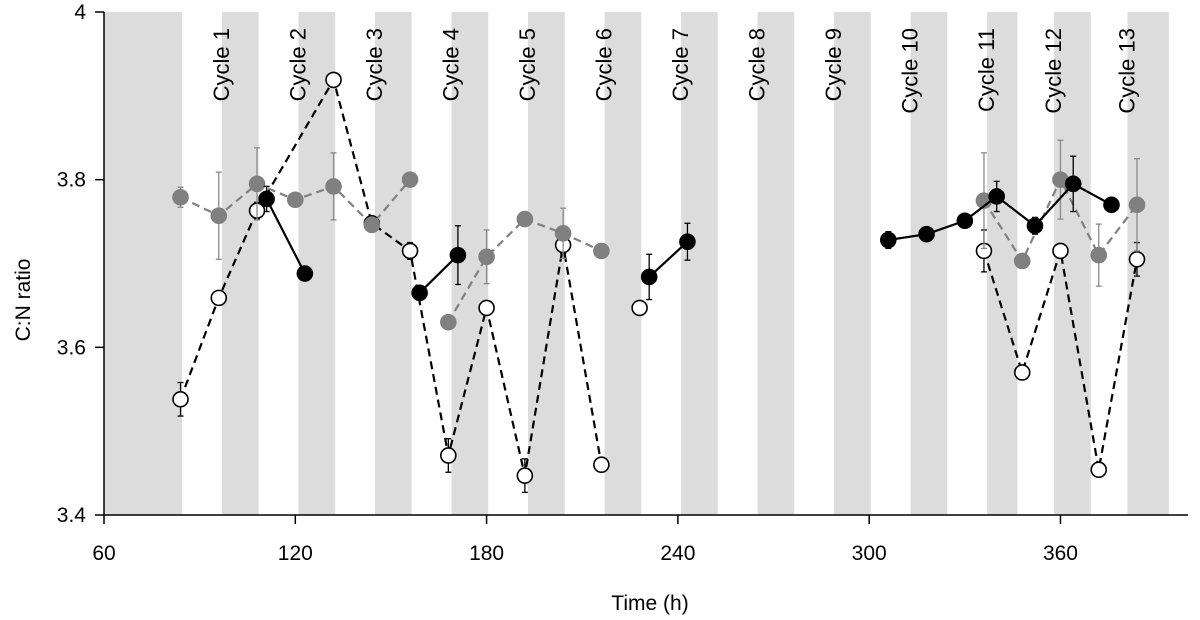 The image size is (1200, 620). Describe the element at coordinates (71, 180) in the screenshot. I see `y-tick-label: 3.8` at that location.